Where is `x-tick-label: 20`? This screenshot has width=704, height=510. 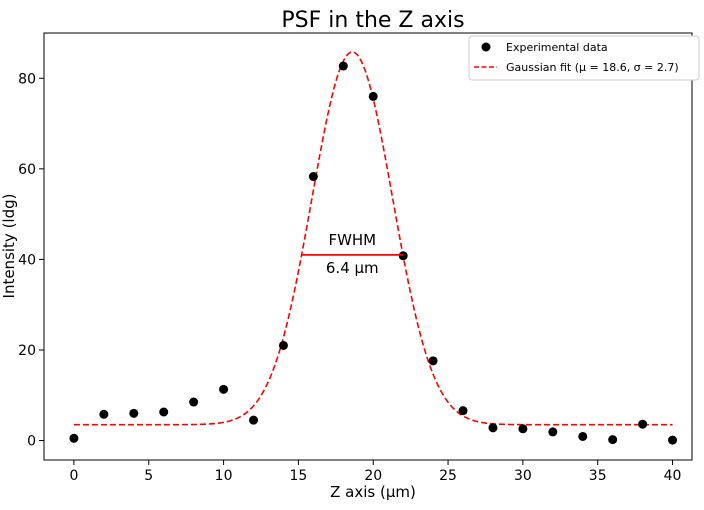 x-tick-label: 20 is located at coordinates (373, 476).